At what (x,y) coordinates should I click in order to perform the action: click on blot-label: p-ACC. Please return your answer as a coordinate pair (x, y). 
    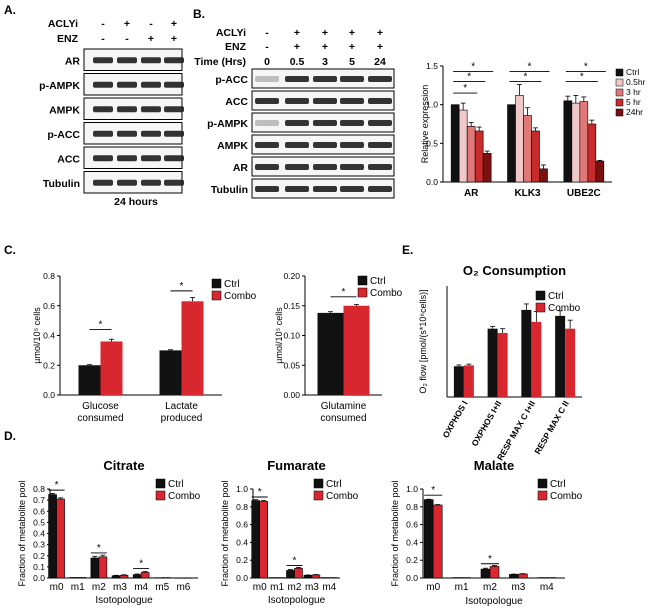
    Looking at the image, I should click on (231, 80).